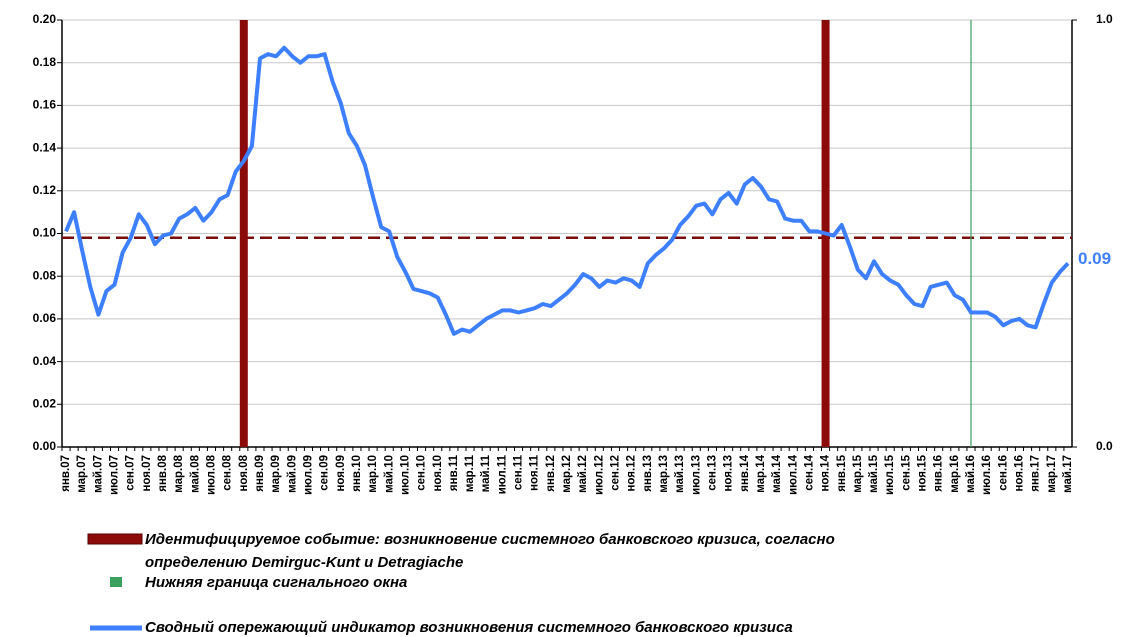 This screenshot has height=637, width=1126. I want to click on x-tick-label: июл.13, so click(696, 475).